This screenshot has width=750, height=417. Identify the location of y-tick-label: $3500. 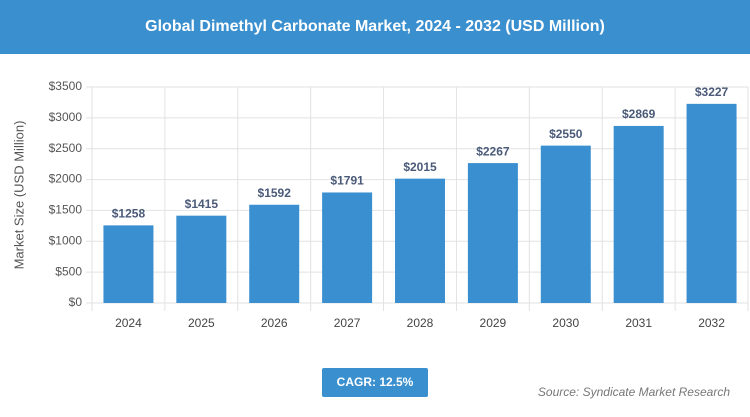
(66, 86).